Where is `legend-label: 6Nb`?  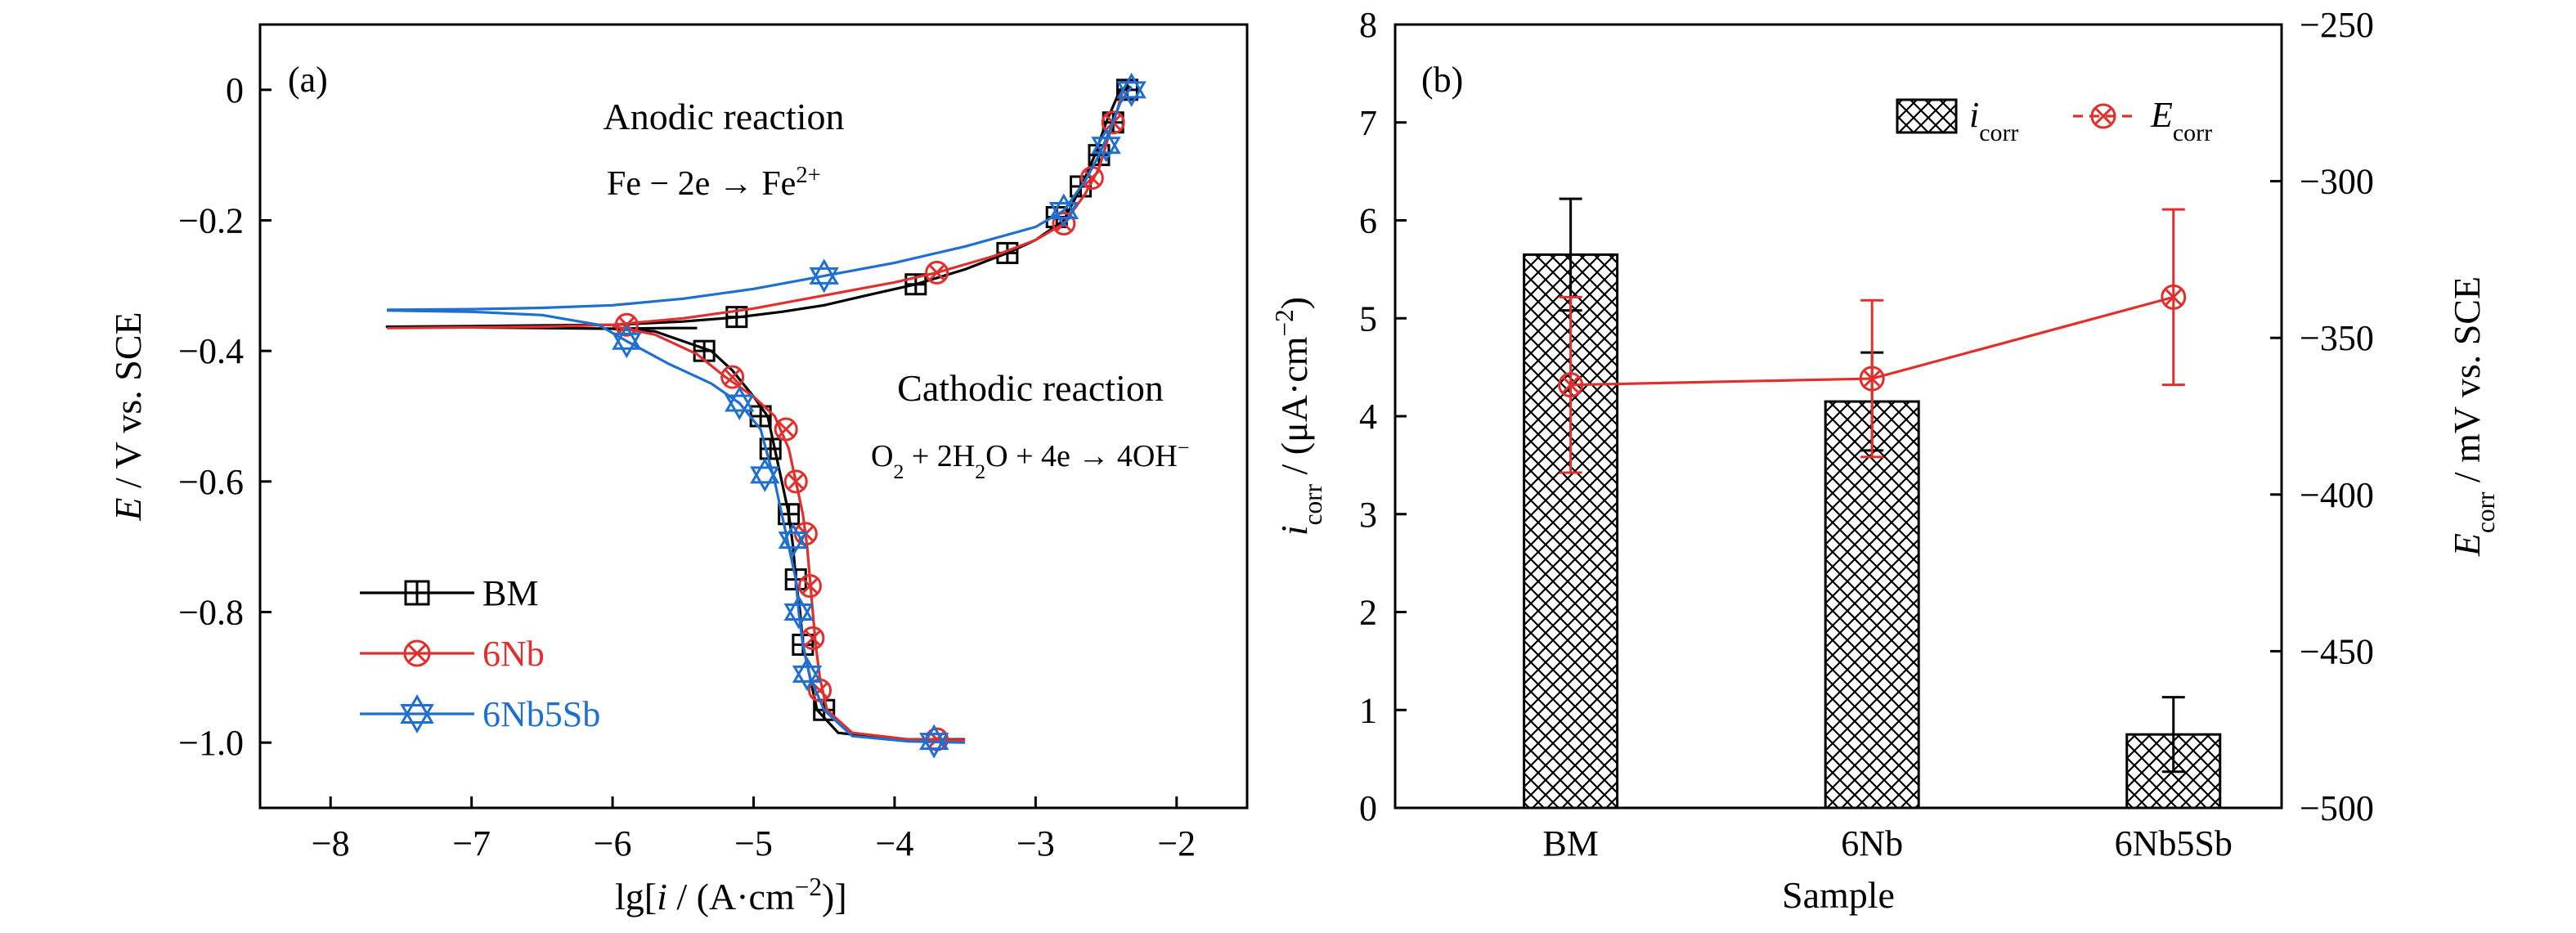 legend-label: 6Nb is located at coordinates (513, 654).